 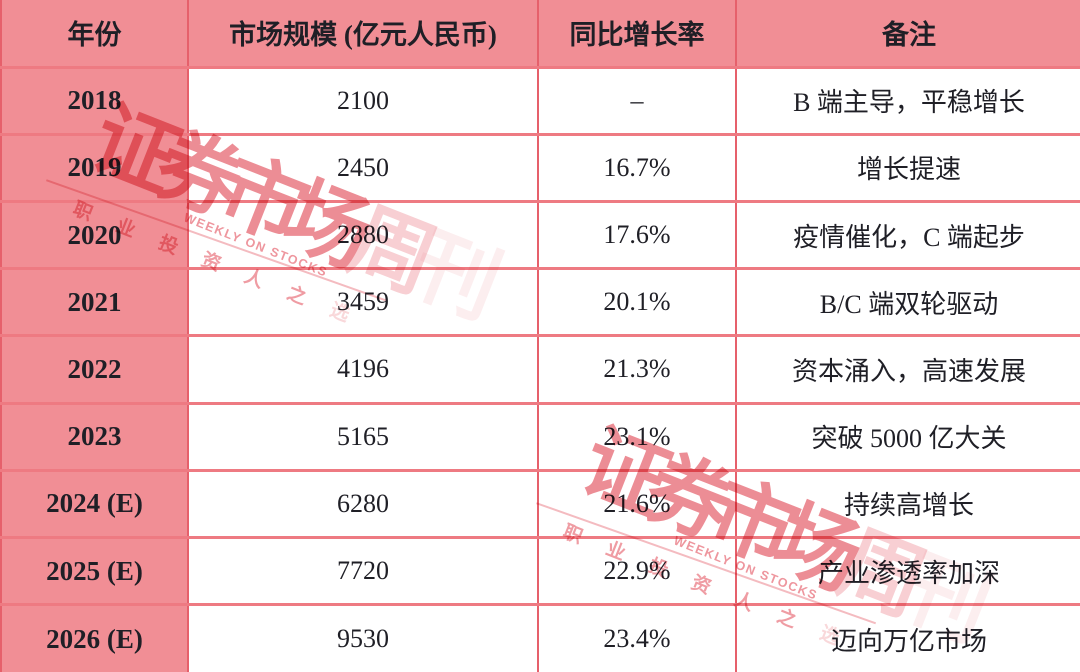 I want to click on note-cell: B 端主导，平稳增长, so click(x=908, y=100).